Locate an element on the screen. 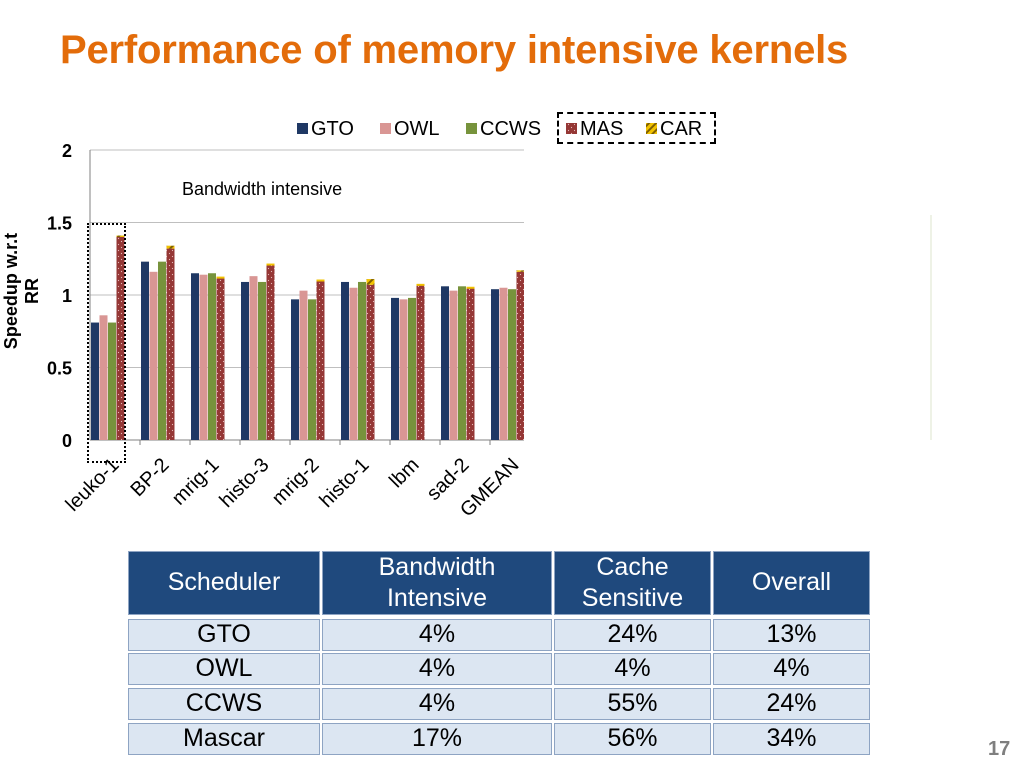 The image size is (1024, 768). table-header-cell: Overall is located at coordinates (791, 583).